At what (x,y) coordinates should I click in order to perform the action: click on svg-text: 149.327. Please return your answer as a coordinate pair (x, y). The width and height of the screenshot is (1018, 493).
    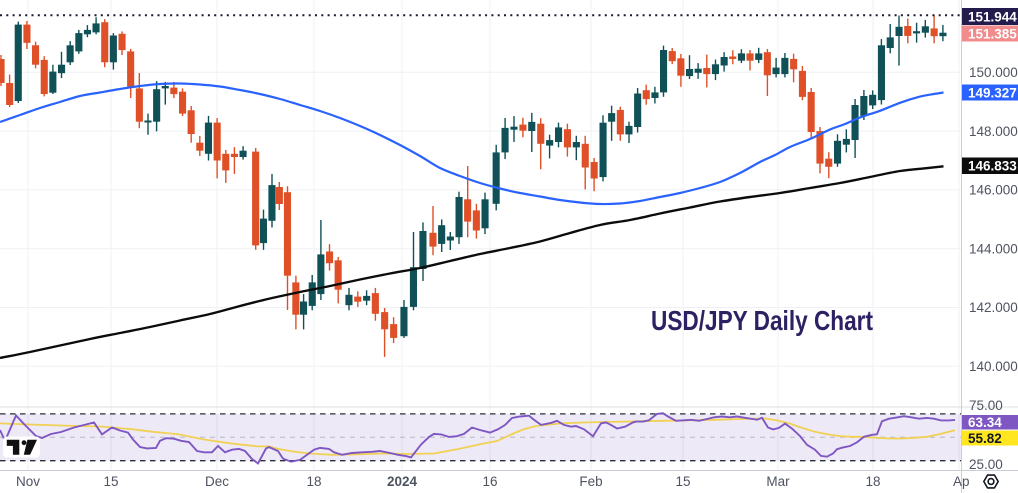
    Looking at the image, I should click on (992, 92).